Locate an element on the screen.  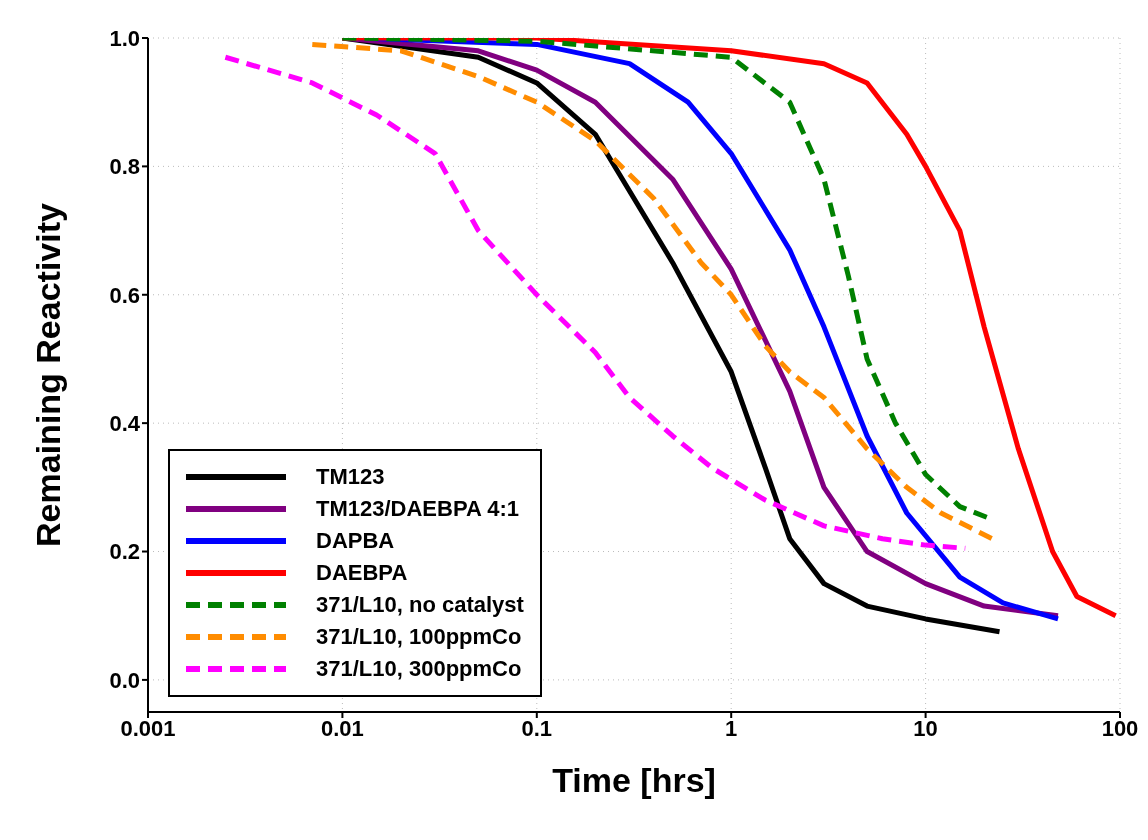
y-axis-title: Remaining Reactivity is located at coordinates (48, 374).